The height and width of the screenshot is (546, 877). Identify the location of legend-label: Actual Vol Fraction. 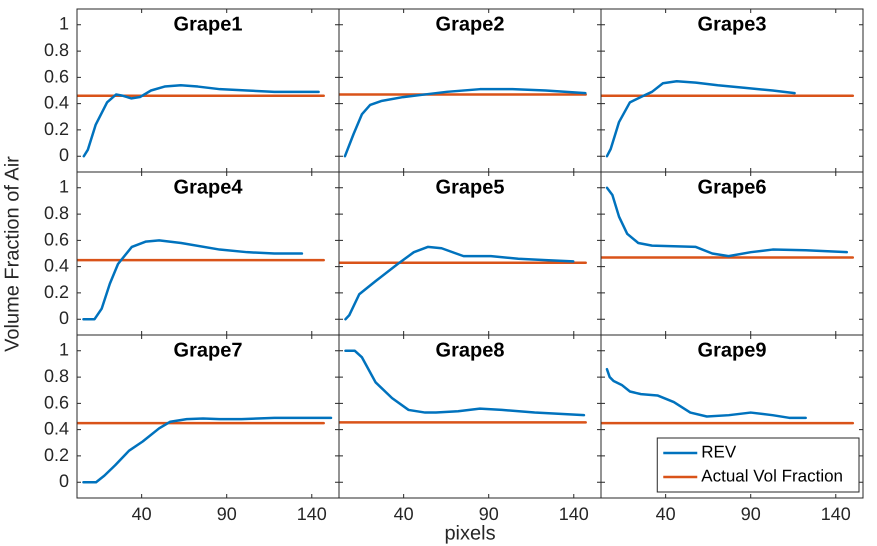
(772, 476).